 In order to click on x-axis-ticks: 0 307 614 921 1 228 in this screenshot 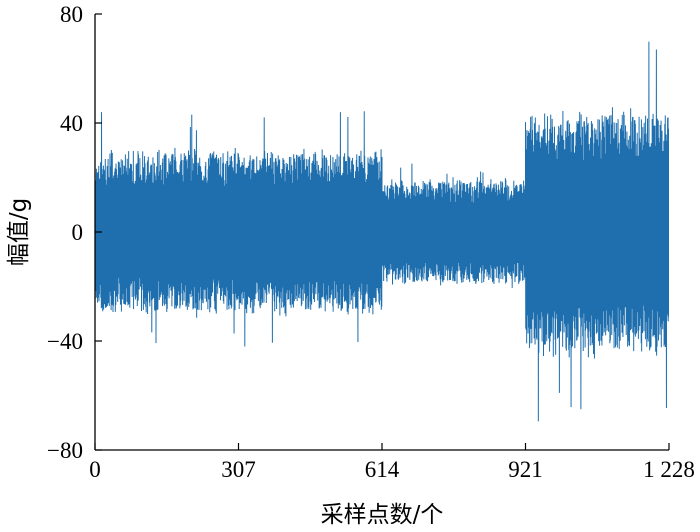, I will do `click(392, 462)`.